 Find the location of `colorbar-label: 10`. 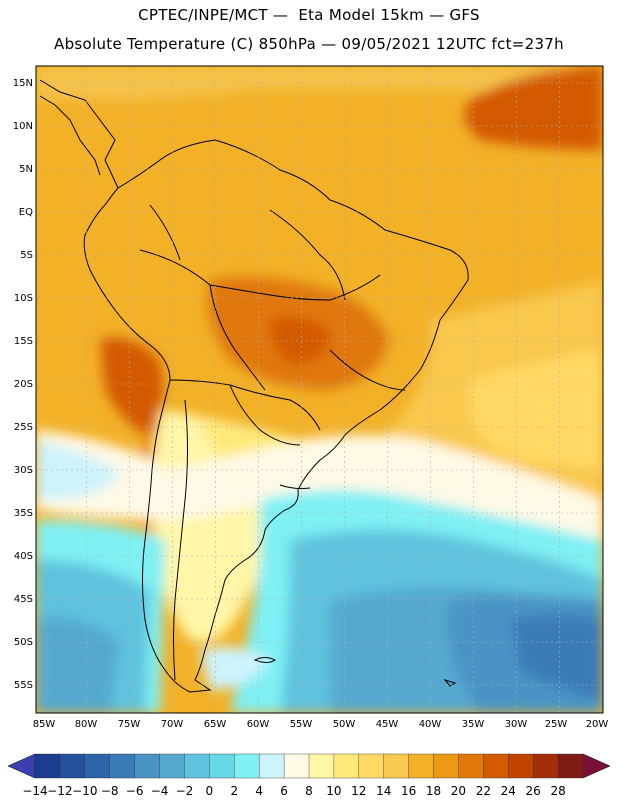

colorbar-label: 10 is located at coordinates (333, 791).